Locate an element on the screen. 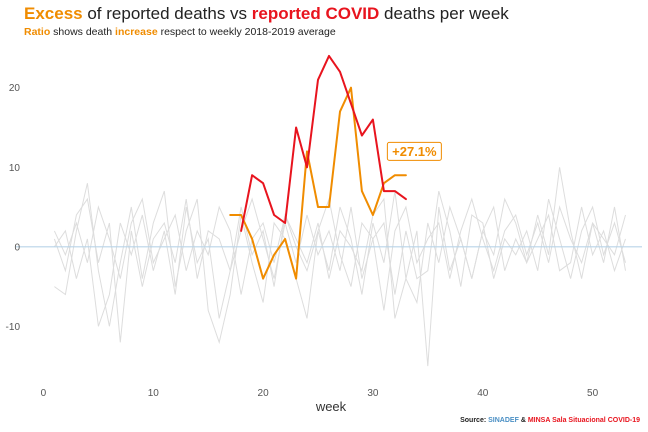  excess-series-line is located at coordinates (318, 183).